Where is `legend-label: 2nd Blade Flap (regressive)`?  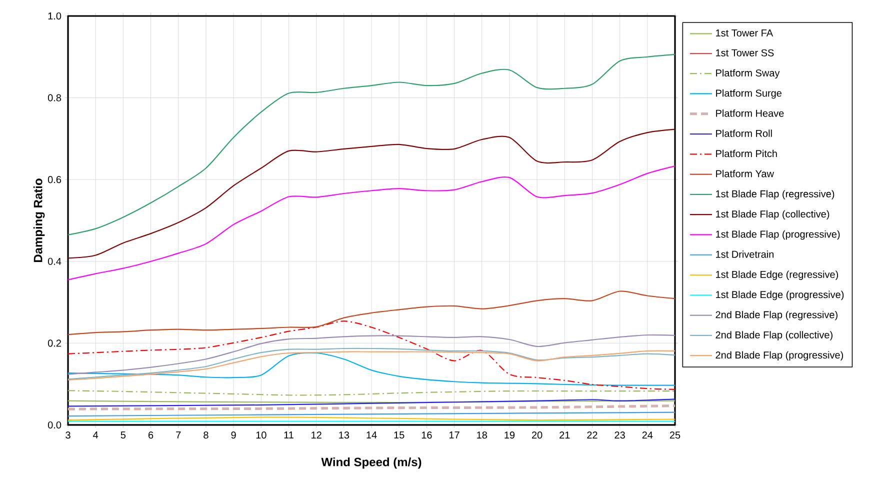
legend-label: 2nd Blade Flap (regressive) is located at coordinates (777, 315).